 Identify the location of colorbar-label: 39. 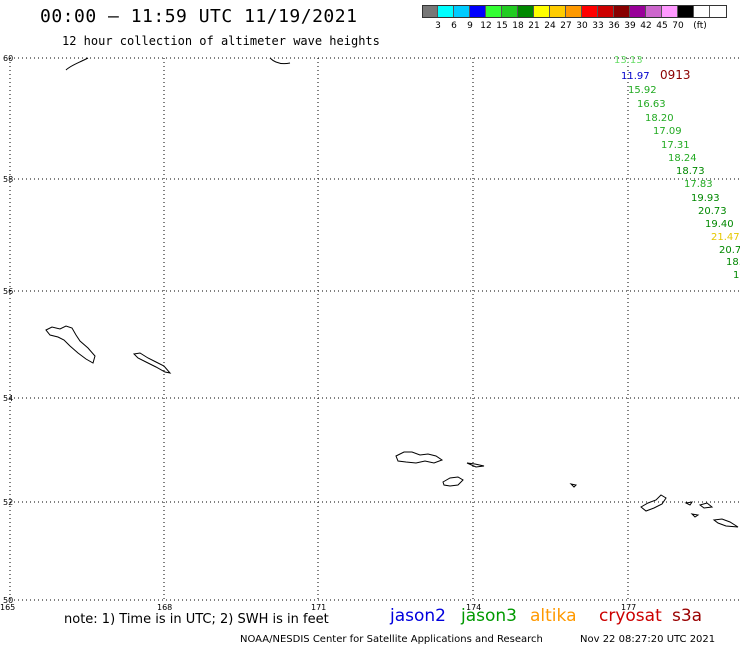
(630, 26).